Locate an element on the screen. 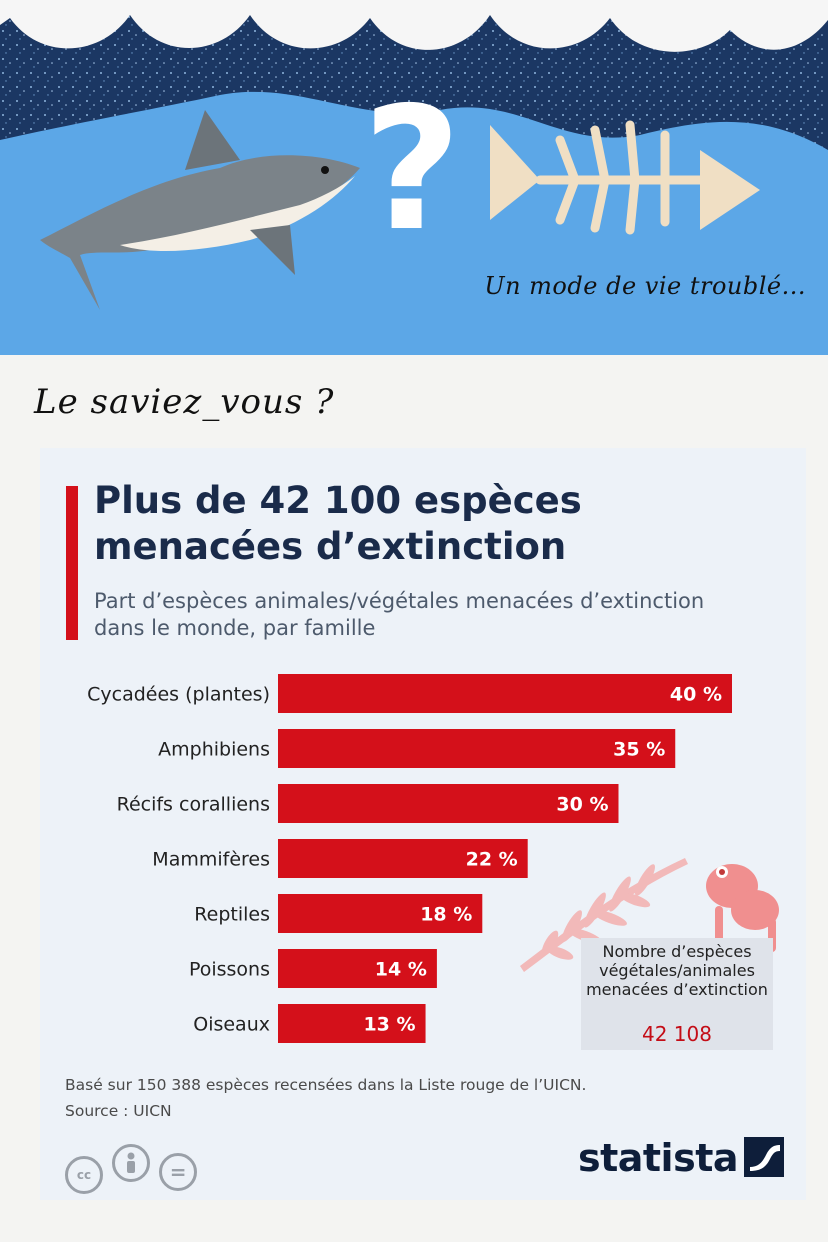 This screenshot has width=828, height=1242. footnote-source: Source : UICN is located at coordinates (118, 1111).